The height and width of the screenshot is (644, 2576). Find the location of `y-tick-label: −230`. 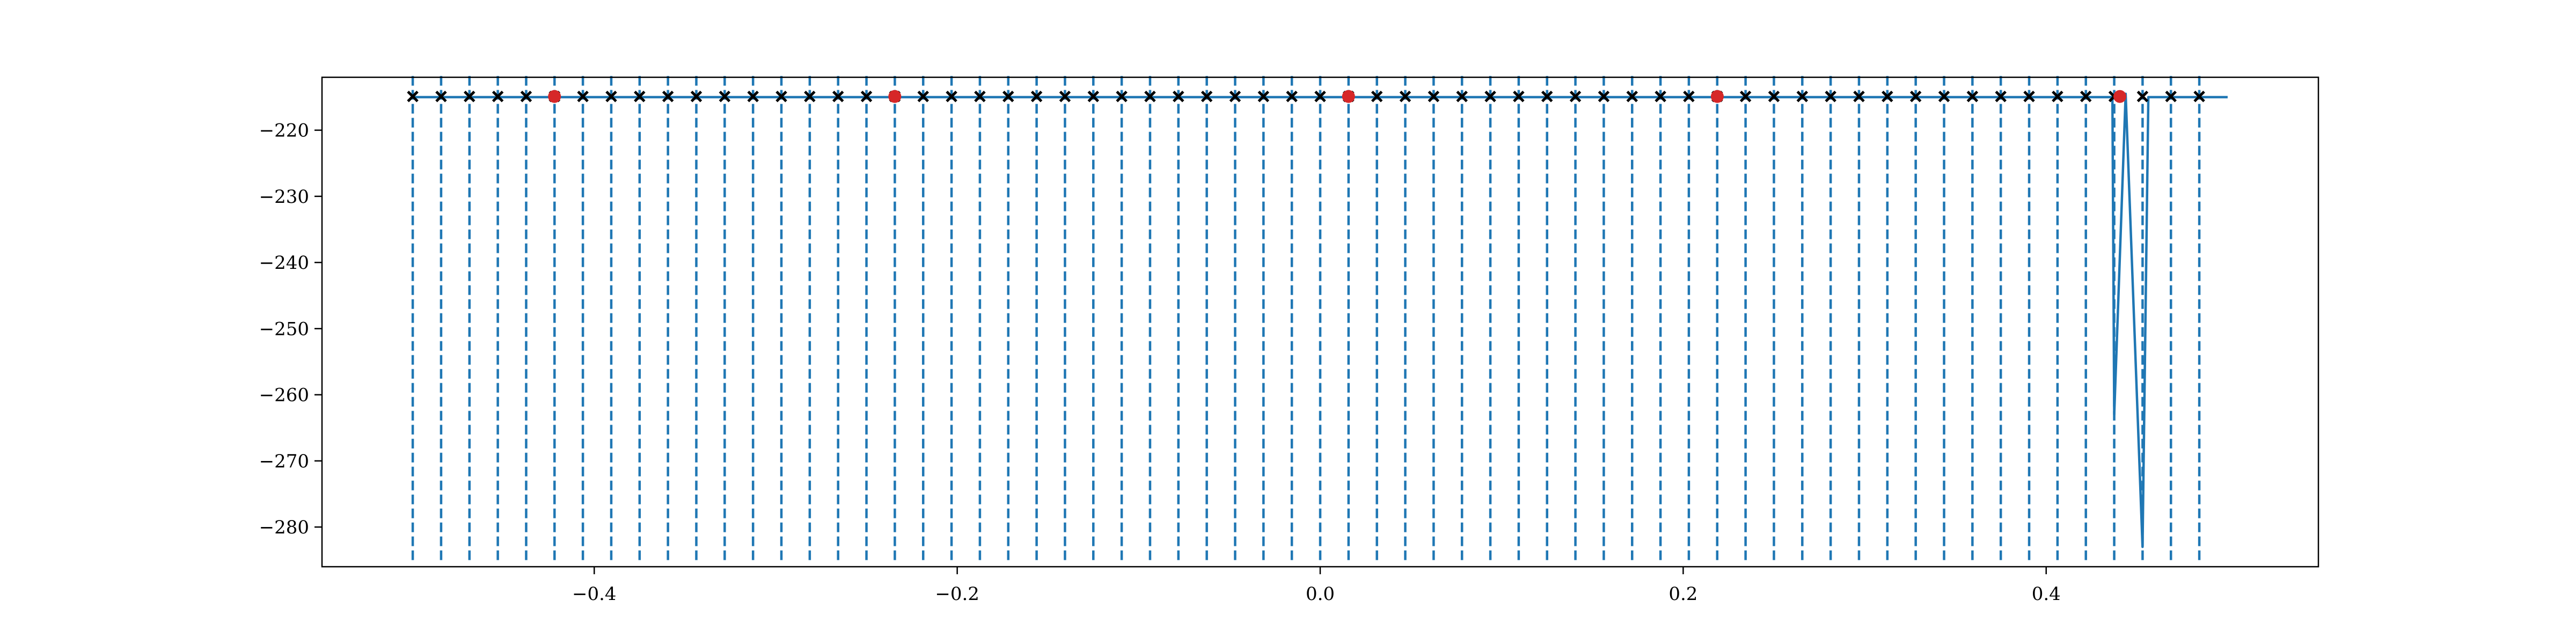

y-tick-label: −230 is located at coordinates (284, 197).